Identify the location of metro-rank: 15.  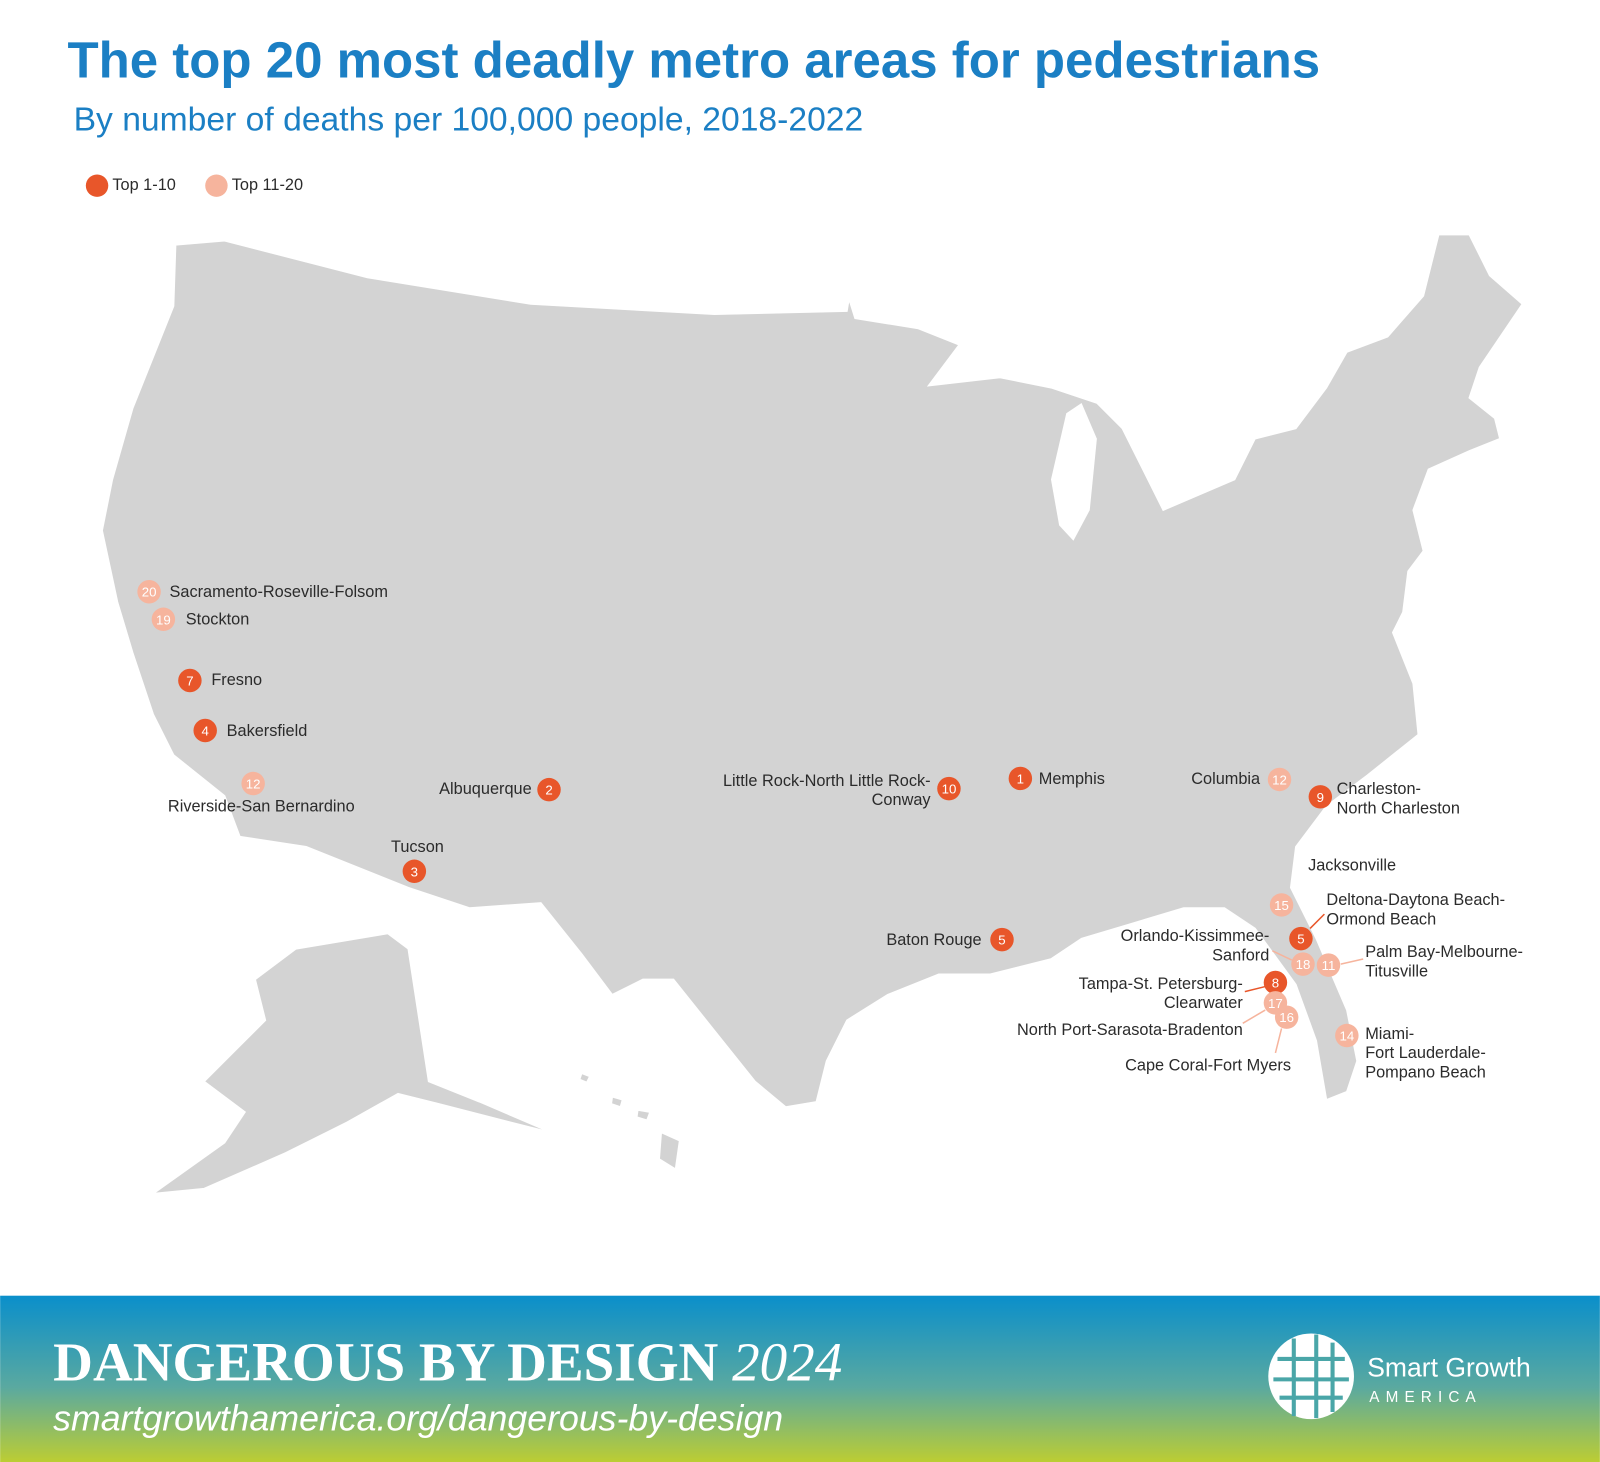
(1281, 905).